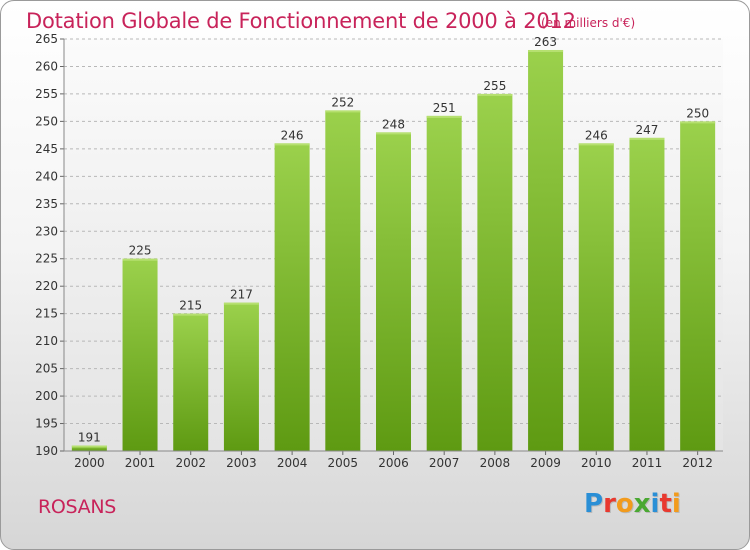  What do you see at coordinates (594, 504) in the screenshot?
I see `logo-letter: P` at bounding box center [594, 504].